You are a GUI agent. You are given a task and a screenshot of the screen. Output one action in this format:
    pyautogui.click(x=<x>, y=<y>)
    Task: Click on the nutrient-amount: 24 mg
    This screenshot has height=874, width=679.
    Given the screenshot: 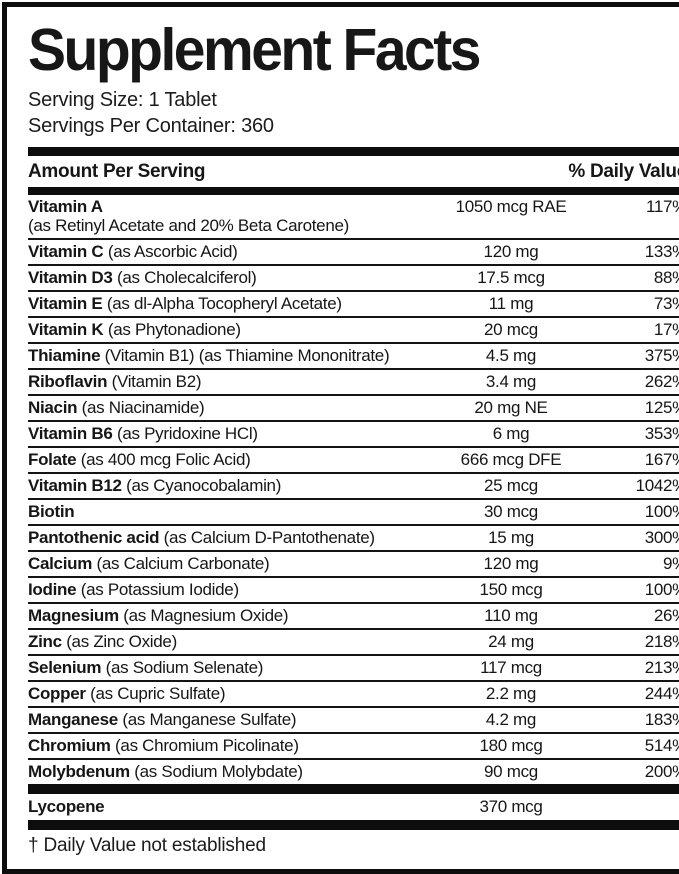 What is the action you would take?
    pyautogui.click(x=511, y=641)
    